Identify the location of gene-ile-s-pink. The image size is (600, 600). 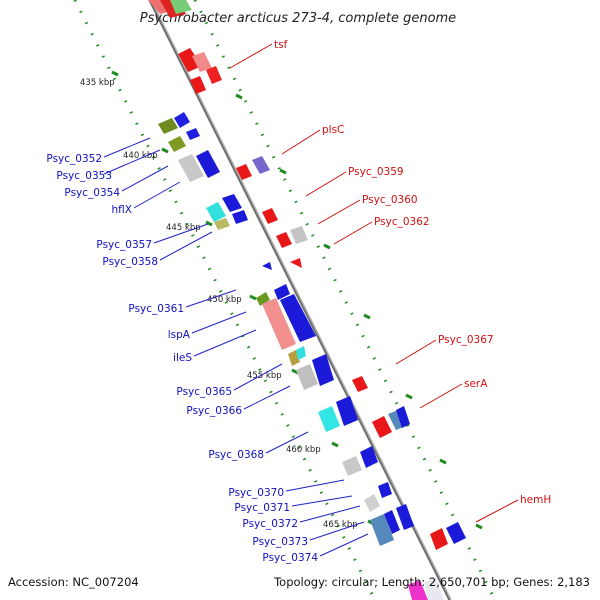
(279, 324).